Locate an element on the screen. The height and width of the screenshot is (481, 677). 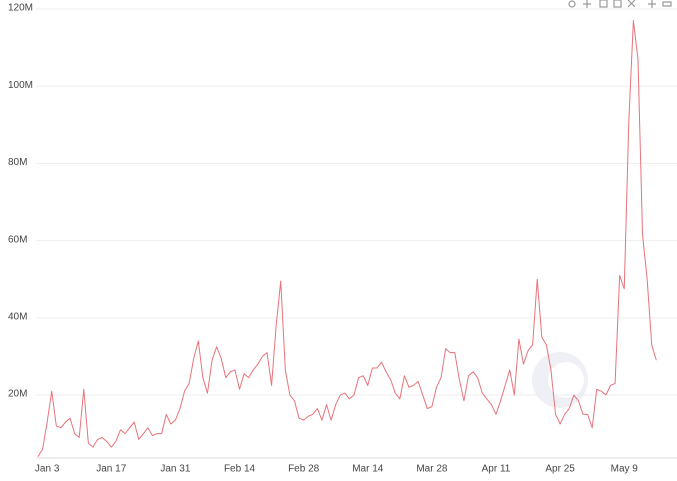
y-tick-label: 40M is located at coordinates (17, 316).